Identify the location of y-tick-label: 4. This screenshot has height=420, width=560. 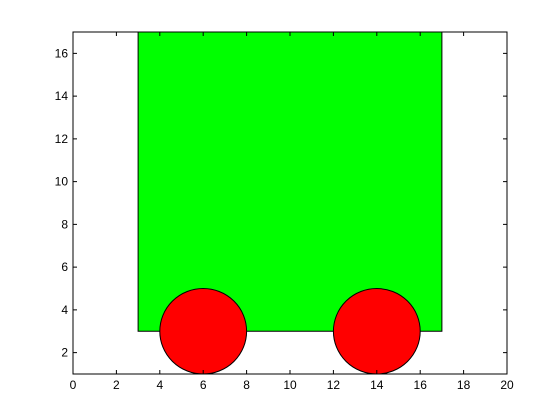
(64, 310).